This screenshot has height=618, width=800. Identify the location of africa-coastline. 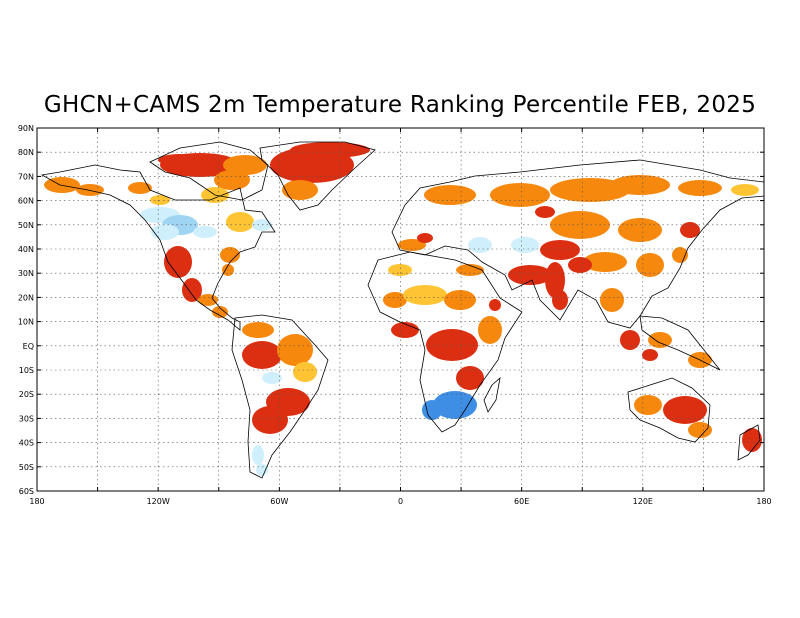
(445, 342).